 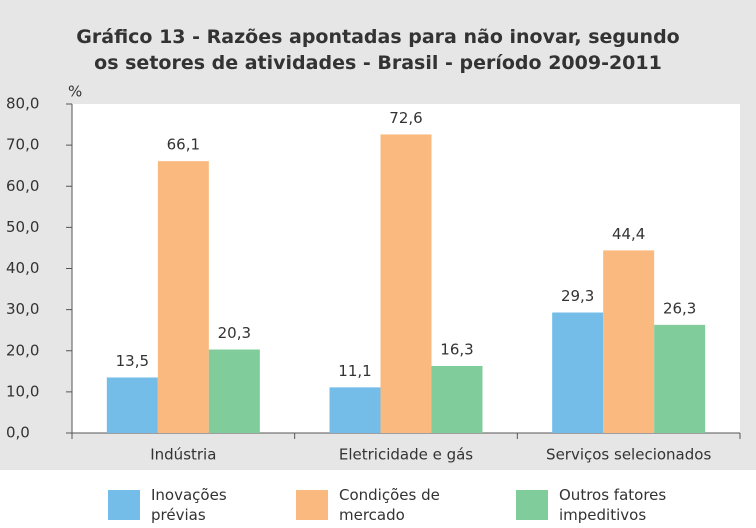 What do you see at coordinates (183, 455) in the screenshot?
I see `x-tick-label: Indústria` at bounding box center [183, 455].